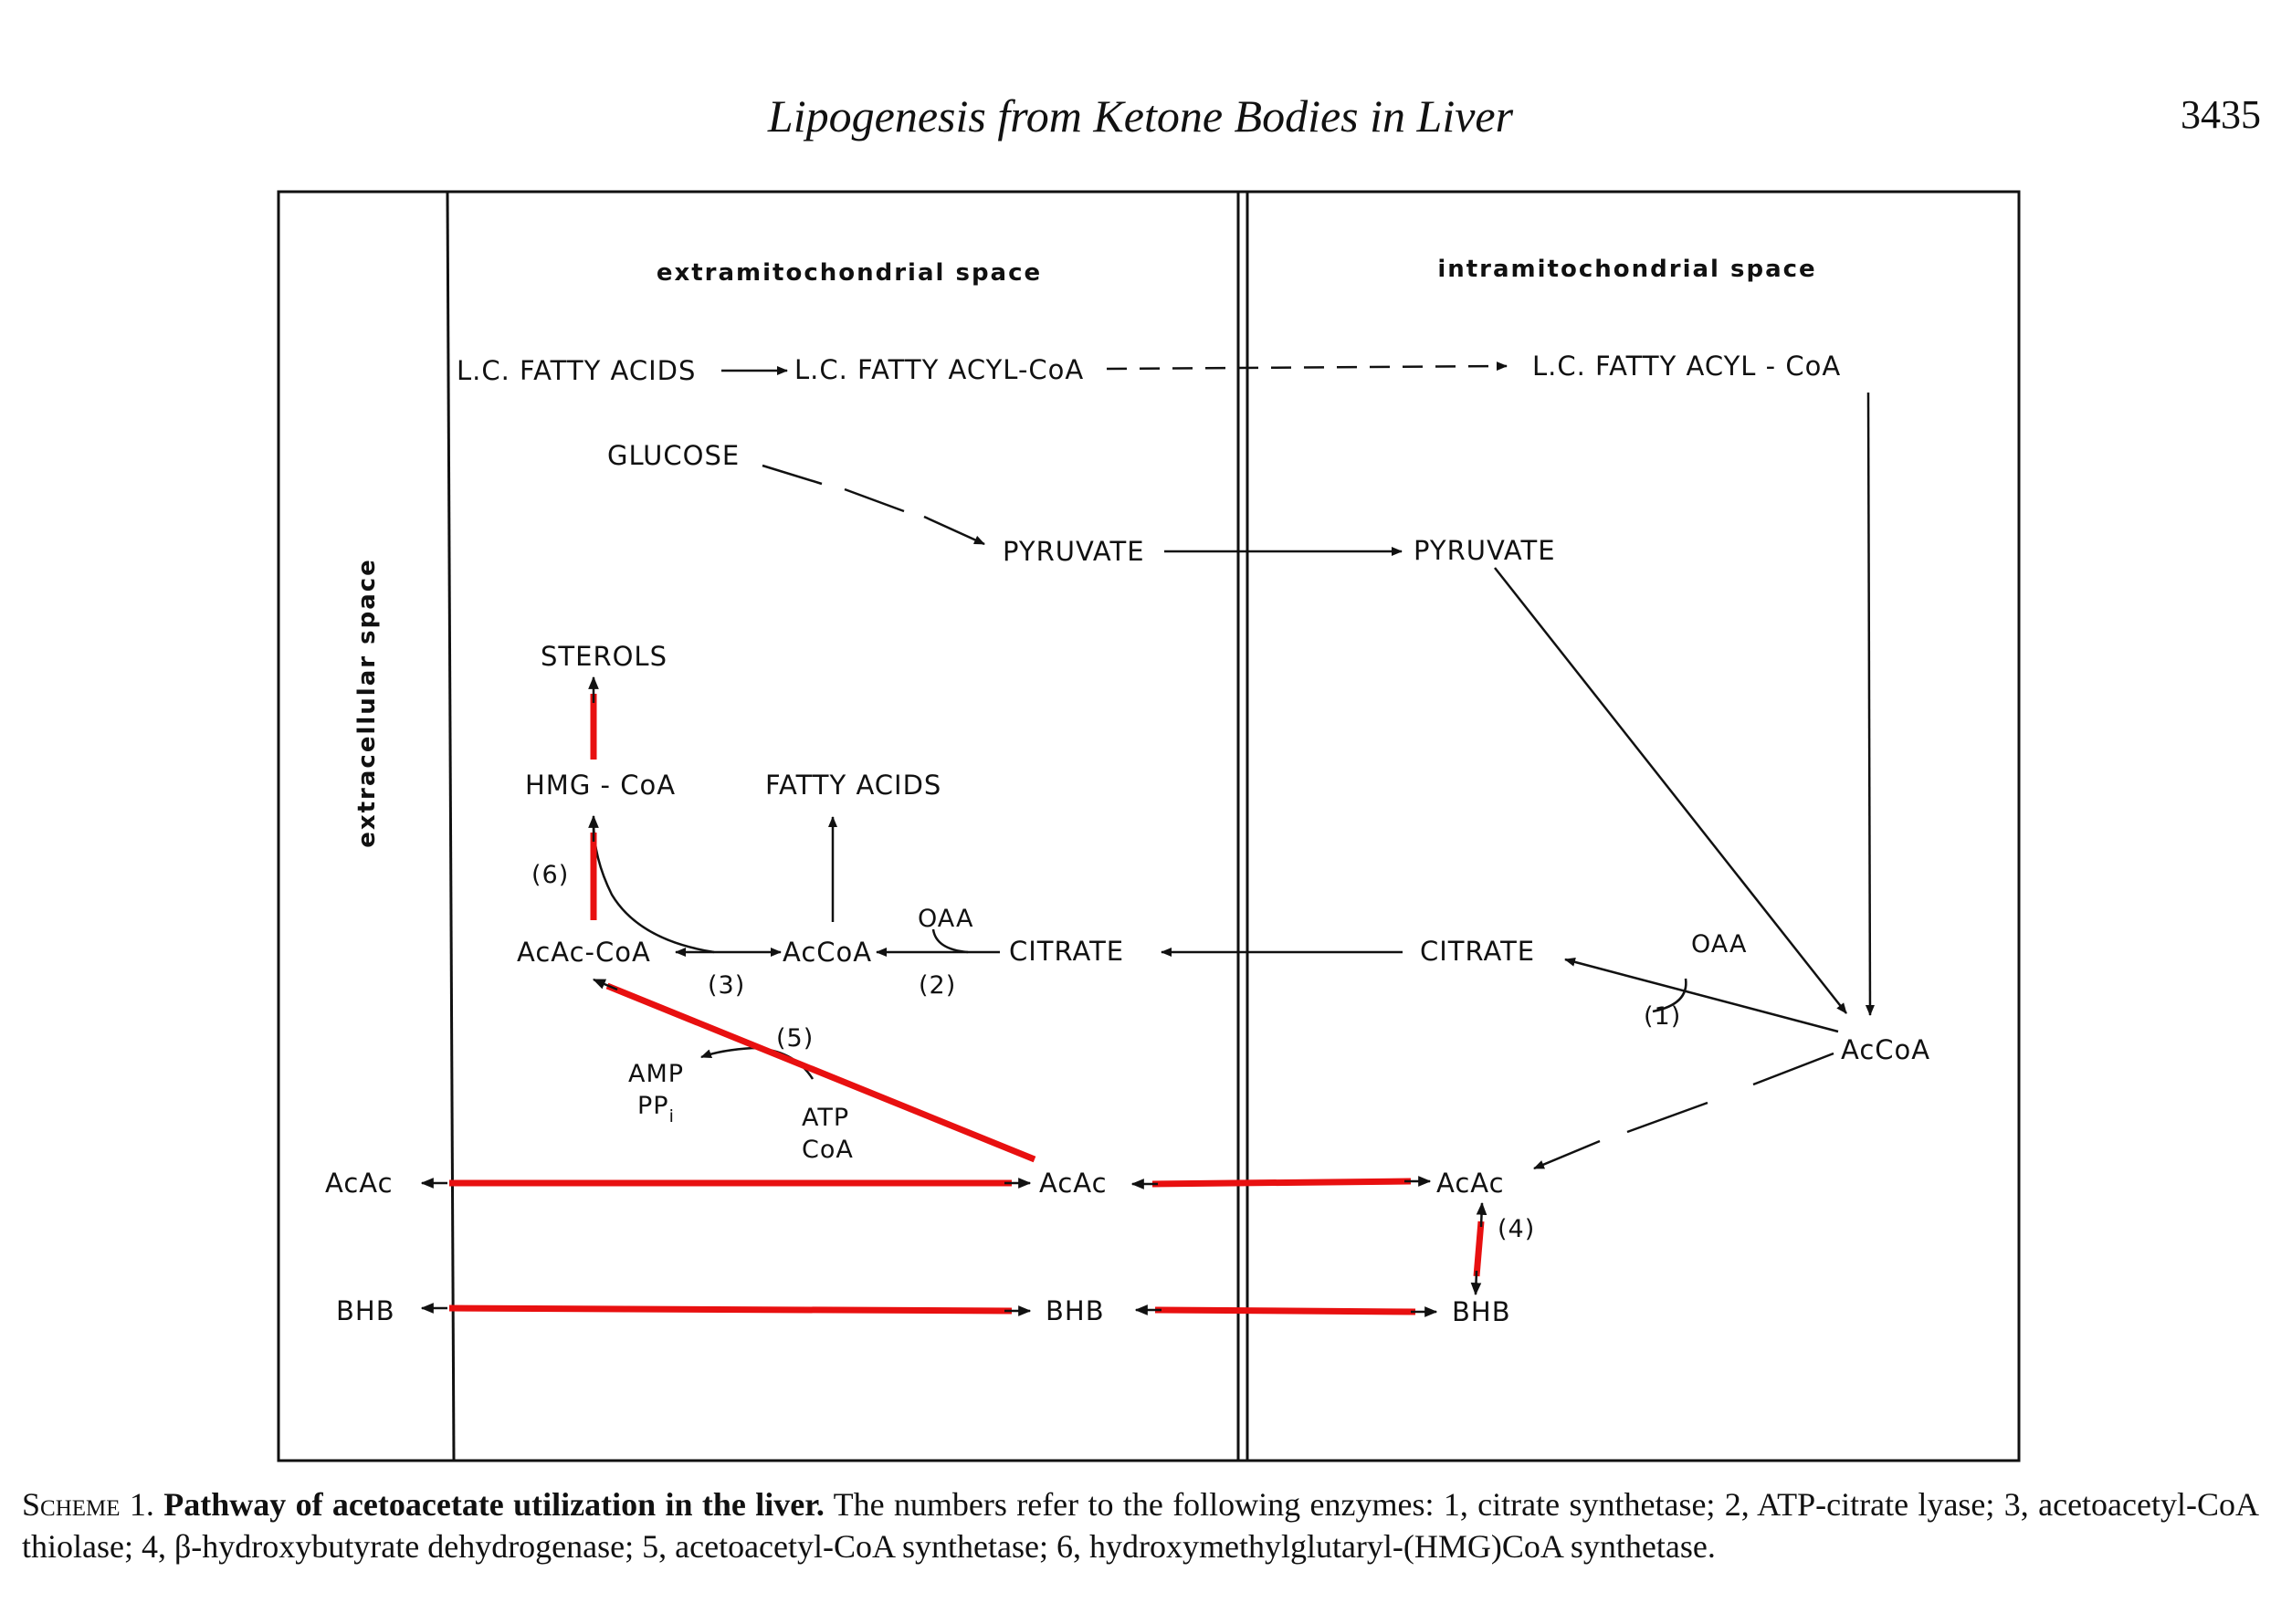  I want to click on acac-cytosol-label: AcAc, so click(1074, 1183).